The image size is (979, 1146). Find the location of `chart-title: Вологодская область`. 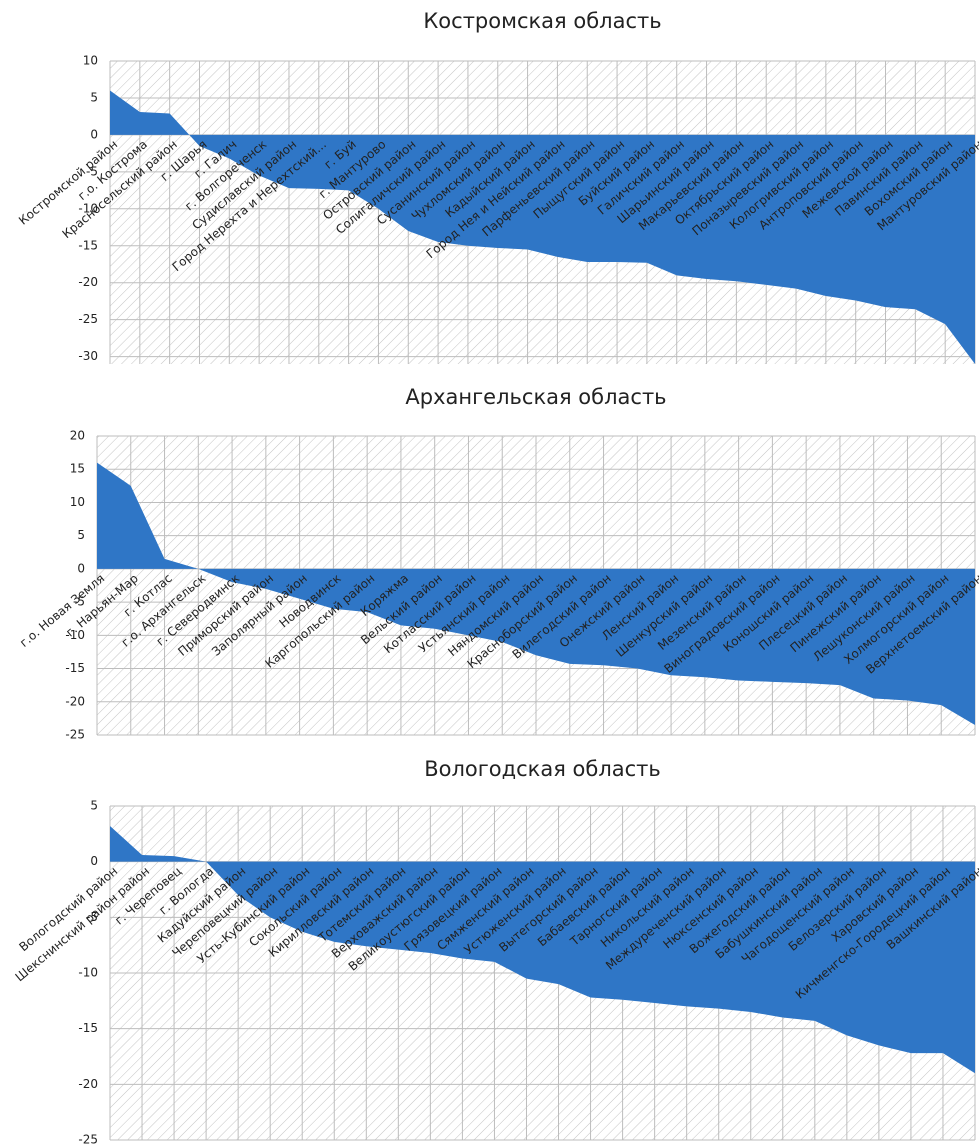

chart-title: Вологодская область is located at coordinates (542, 769).